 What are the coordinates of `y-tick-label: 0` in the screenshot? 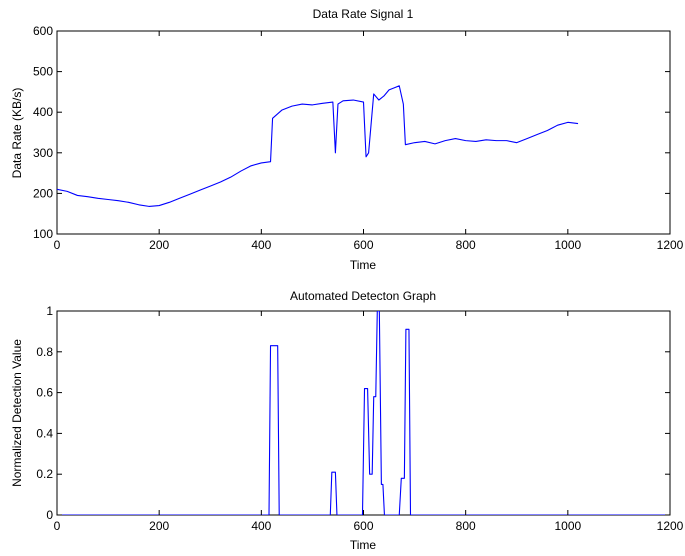 It's located at (49, 515).